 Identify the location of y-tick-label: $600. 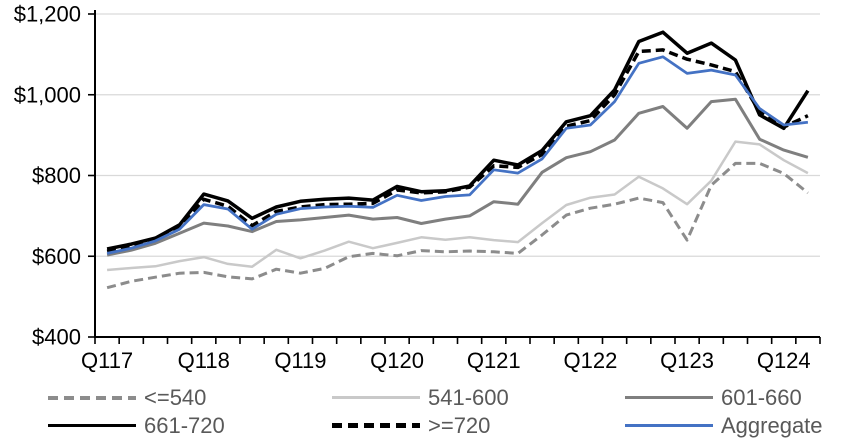
(56, 256).